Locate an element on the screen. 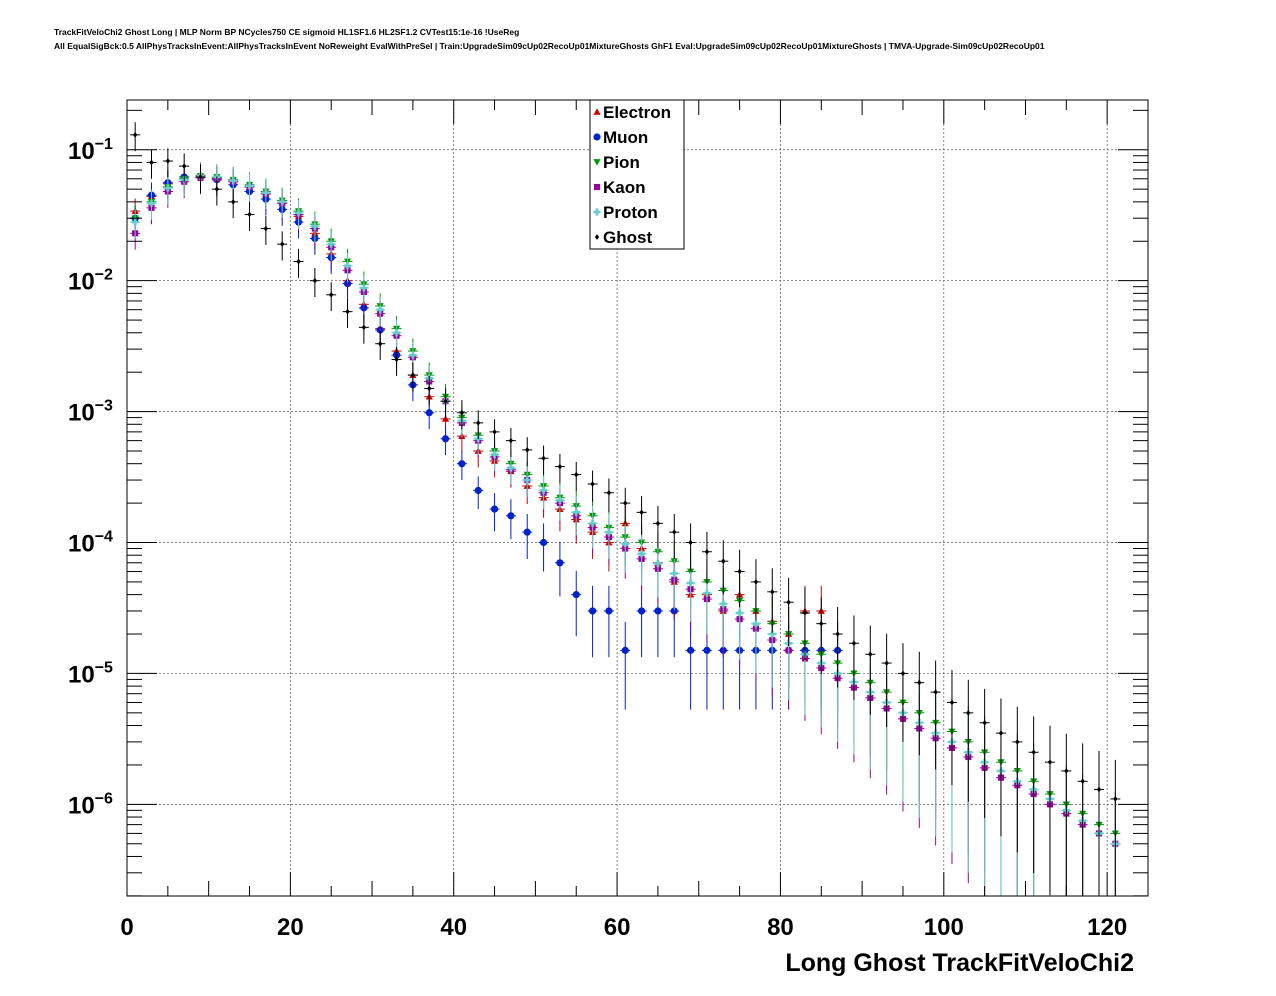 The width and height of the screenshot is (1276, 996). x-tick-label: 120 is located at coordinates (1107, 927).